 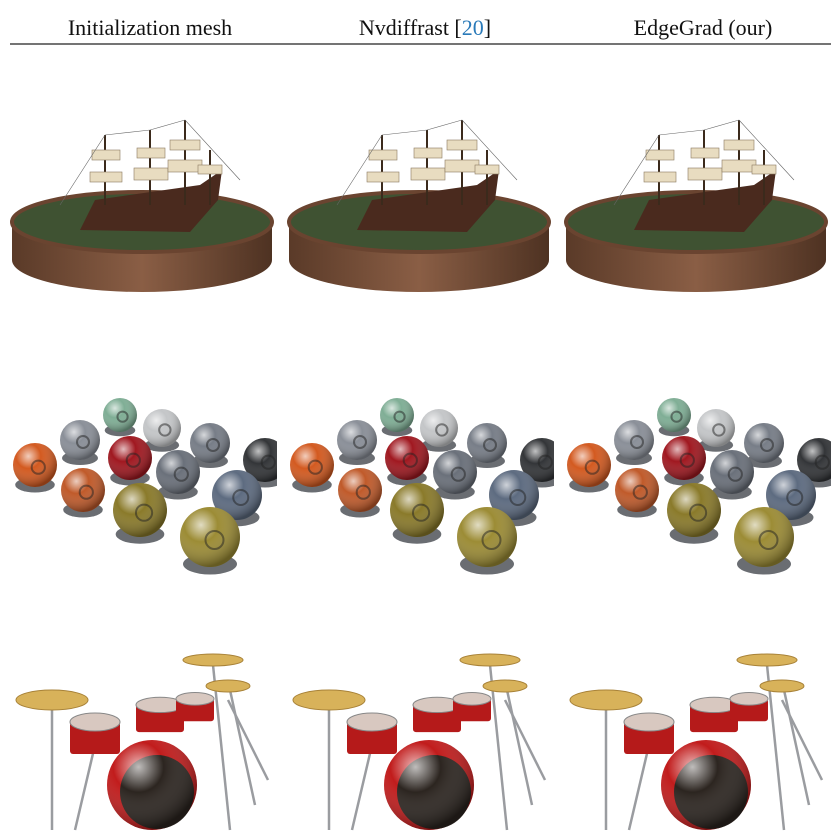 I want to click on column-header: Nvdiffrast [20], so click(x=425, y=27).